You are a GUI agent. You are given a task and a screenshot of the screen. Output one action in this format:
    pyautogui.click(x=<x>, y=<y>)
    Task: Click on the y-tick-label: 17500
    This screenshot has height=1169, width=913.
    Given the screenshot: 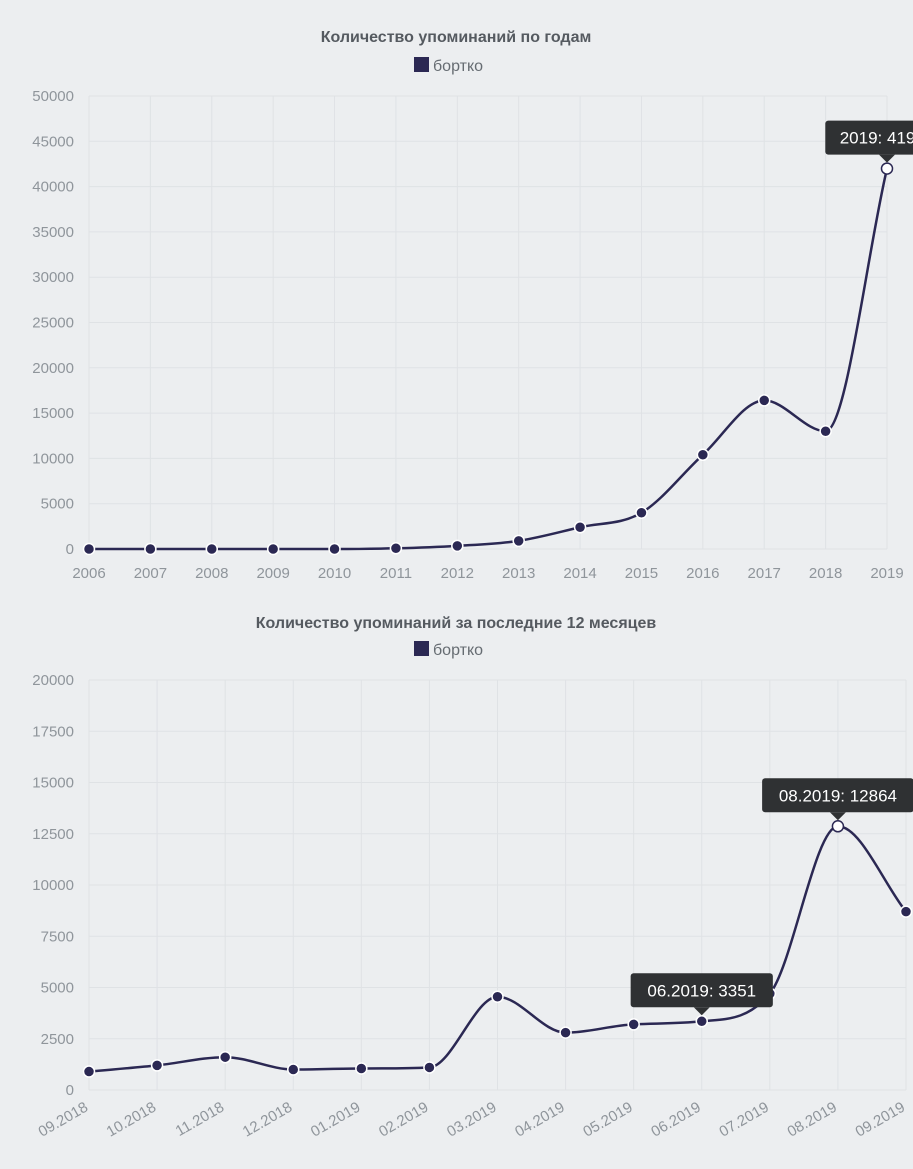 What is the action you would take?
    pyautogui.click(x=53, y=731)
    